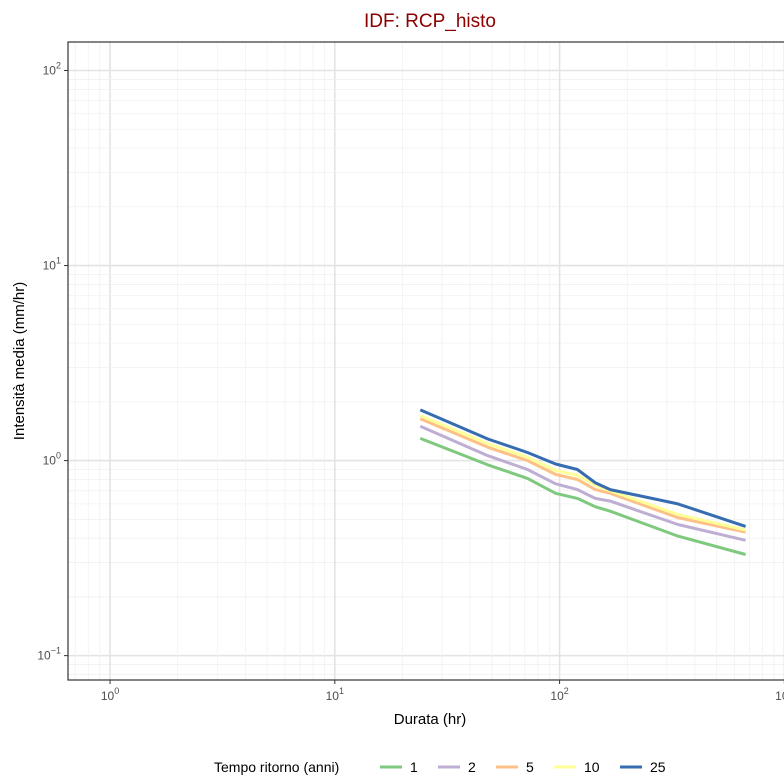 The image size is (784, 778). I want to click on y-tick-label: 10², so click(52, 69).